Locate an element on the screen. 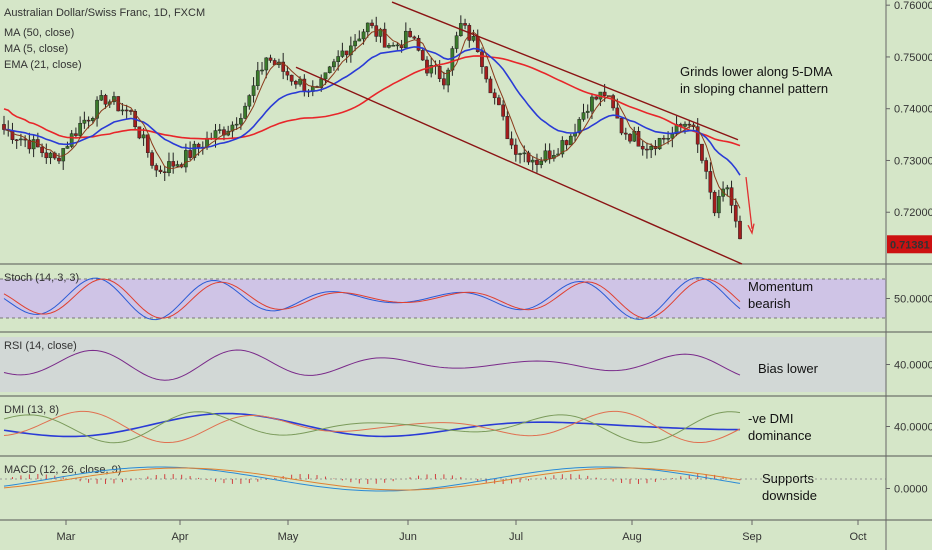  rsi-band is located at coordinates (443, 364).